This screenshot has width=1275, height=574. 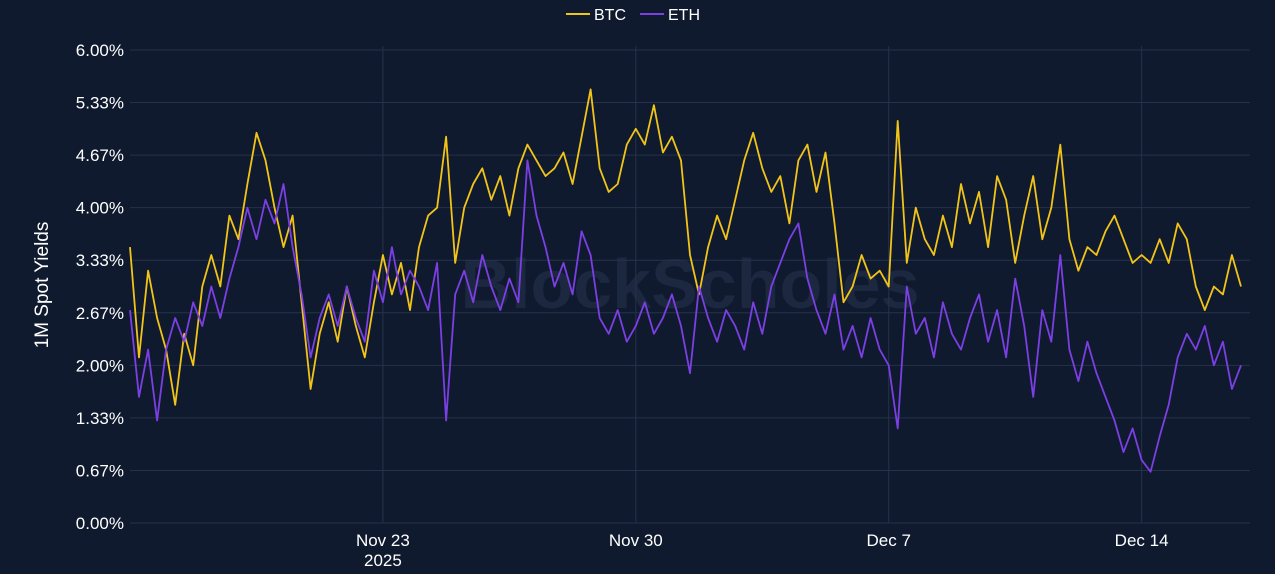 I want to click on y-tick-label: 2.00%, so click(x=100, y=365).